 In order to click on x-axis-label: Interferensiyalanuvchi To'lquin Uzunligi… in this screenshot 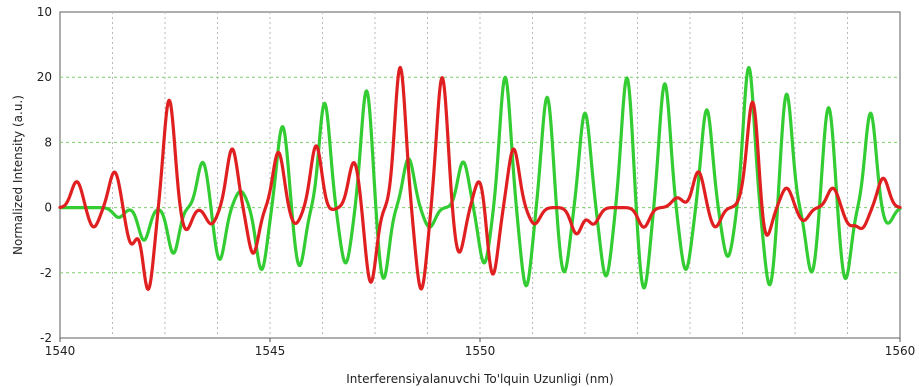, I will do `click(479, 379)`.